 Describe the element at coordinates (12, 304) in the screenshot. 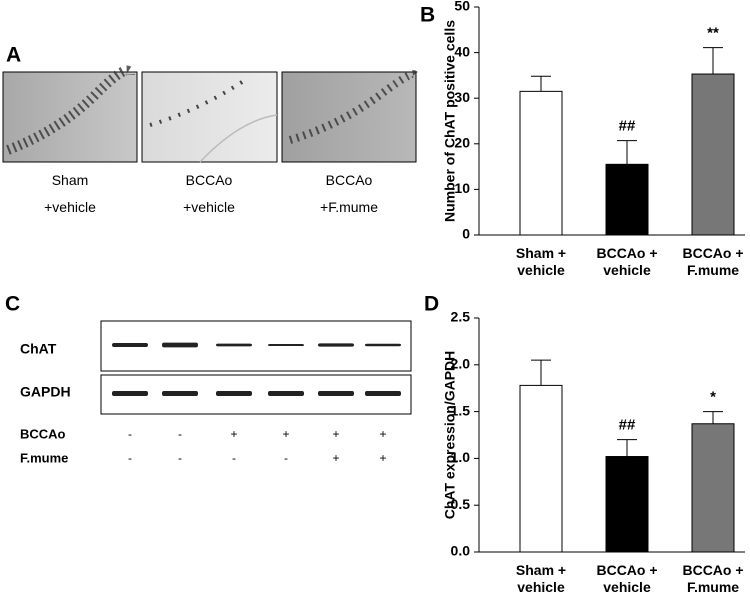

I see `panel-label: C` at that location.